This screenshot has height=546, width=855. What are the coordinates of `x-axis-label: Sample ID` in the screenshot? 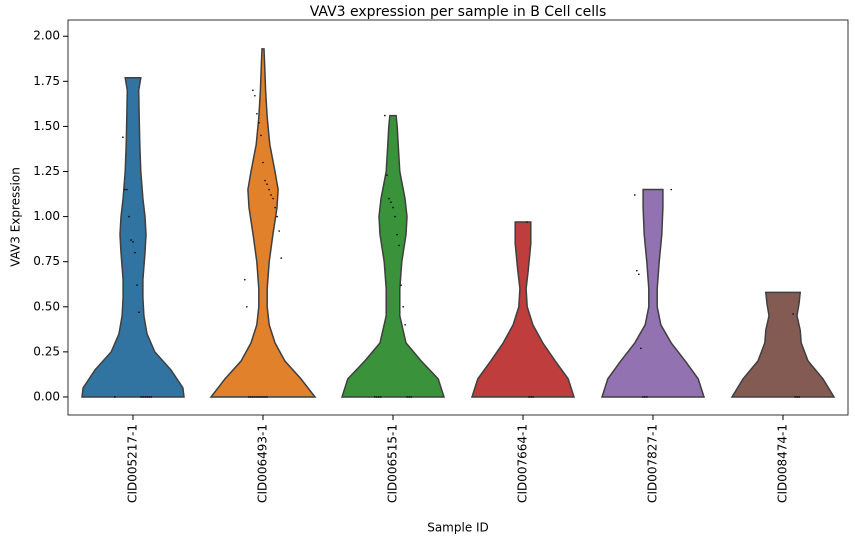 It's located at (458, 528).